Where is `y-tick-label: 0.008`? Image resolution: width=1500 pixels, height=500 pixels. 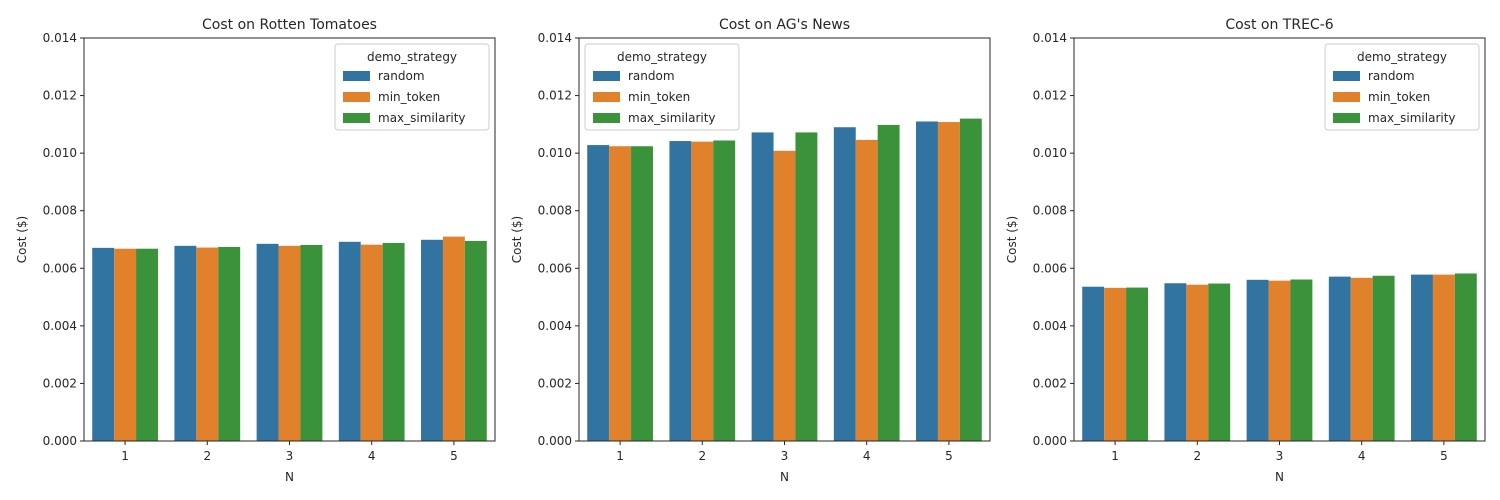
y-tick-label: 0.008 is located at coordinates (1050, 211).